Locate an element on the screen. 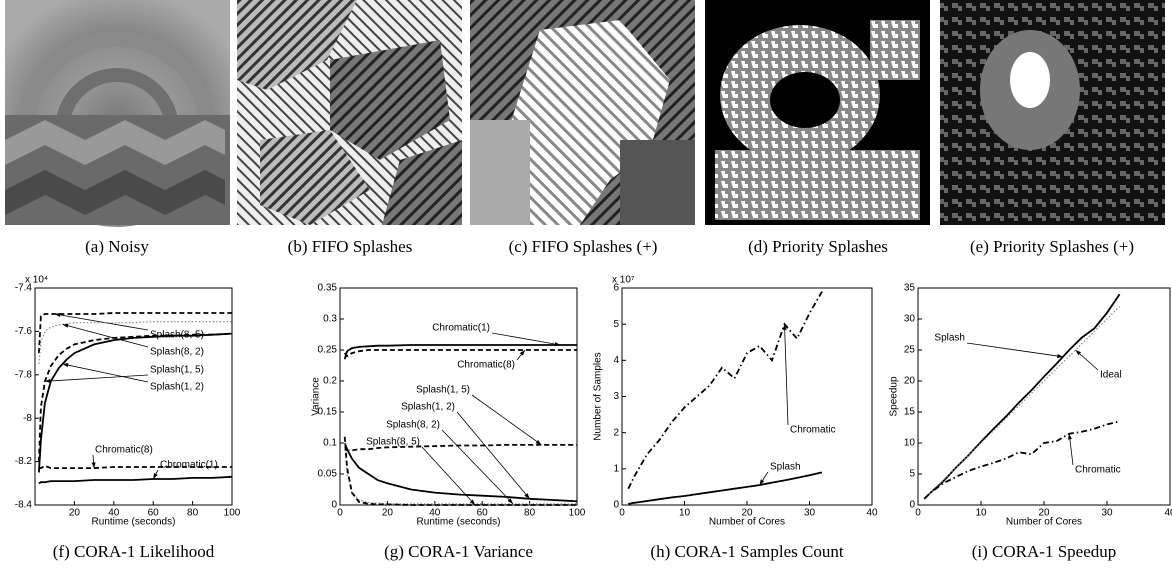 This screenshot has width=1172, height=571. y-tick-label: -8.4 is located at coordinates (24, 505).